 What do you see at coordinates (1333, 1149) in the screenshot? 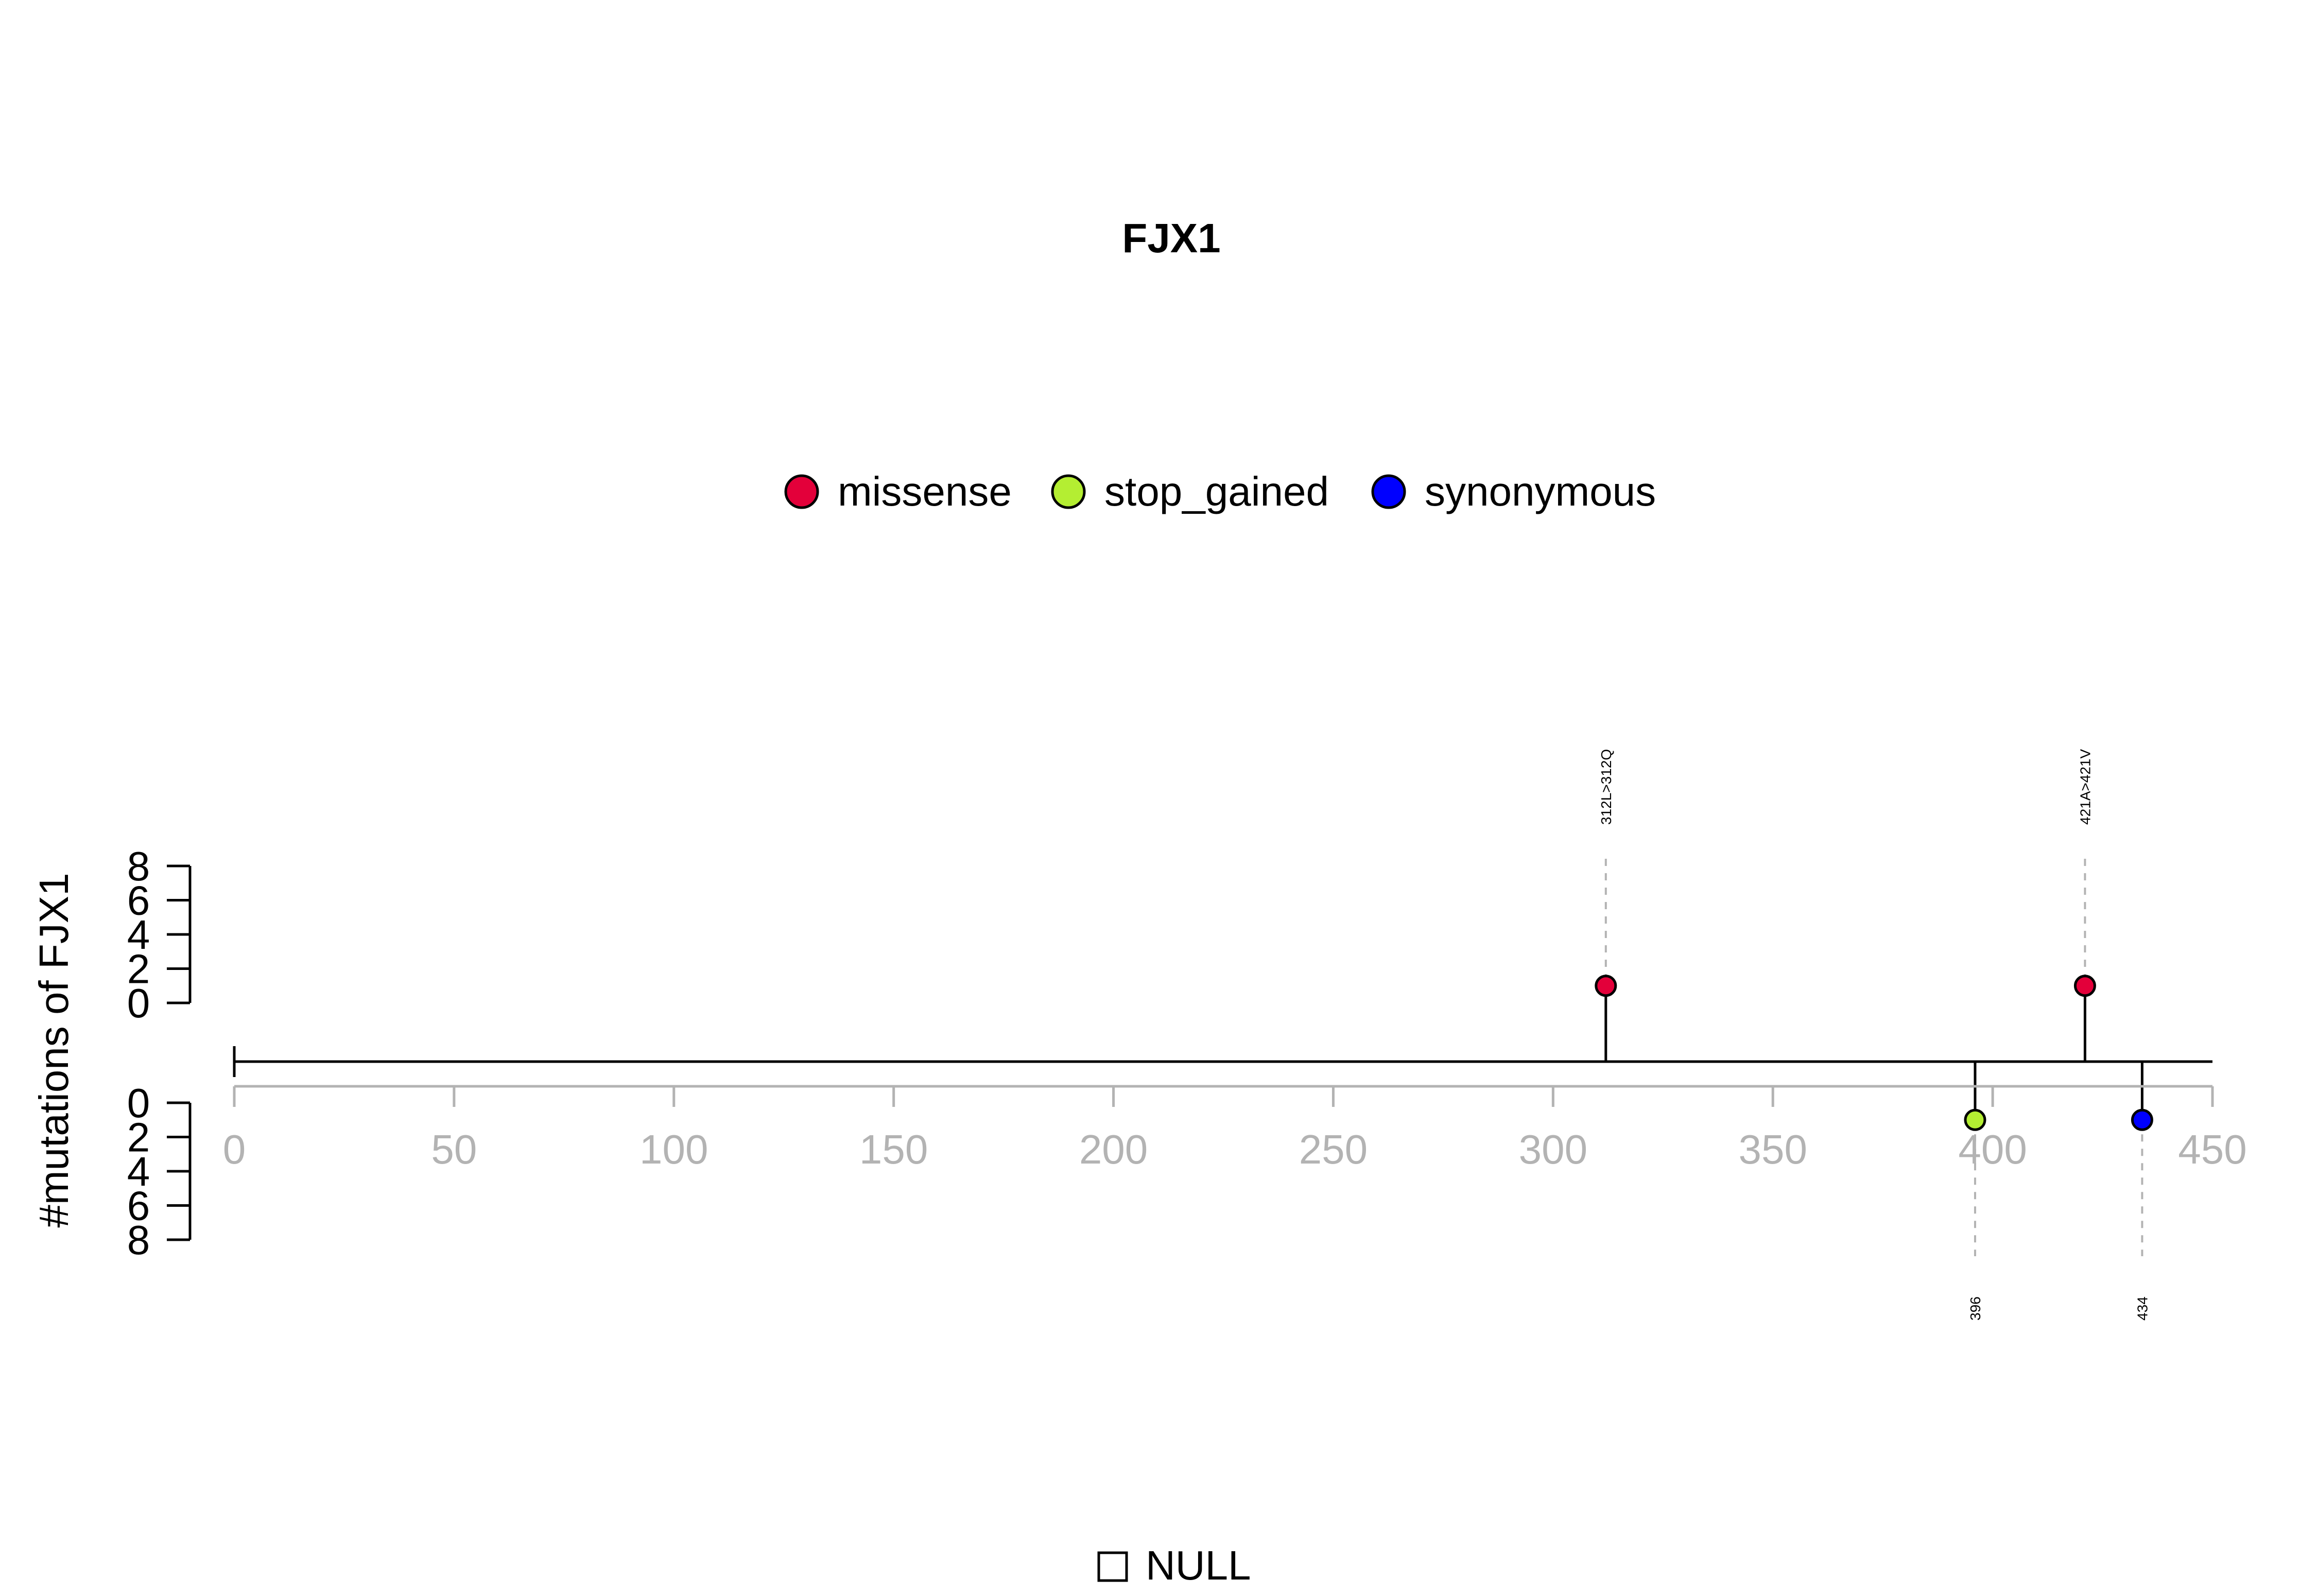
I see `x-tick-label-250: 250` at bounding box center [1333, 1149].